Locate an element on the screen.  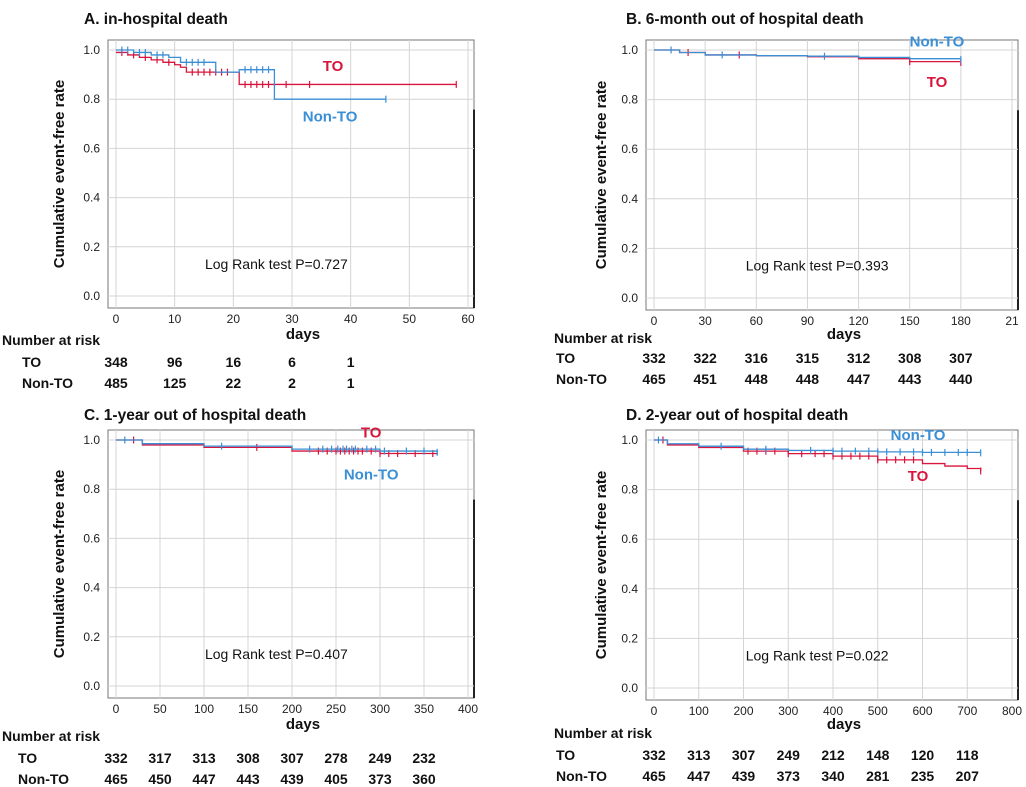
risk-count: 308 is located at coordinates (910, 358).